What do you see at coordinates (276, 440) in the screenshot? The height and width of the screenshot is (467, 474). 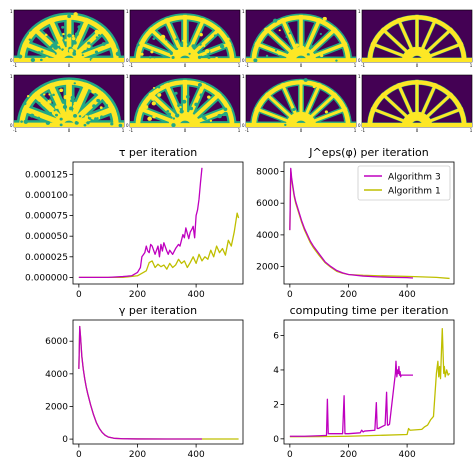 I see `y-tick-label: 0` at bounding box center [276, 440].